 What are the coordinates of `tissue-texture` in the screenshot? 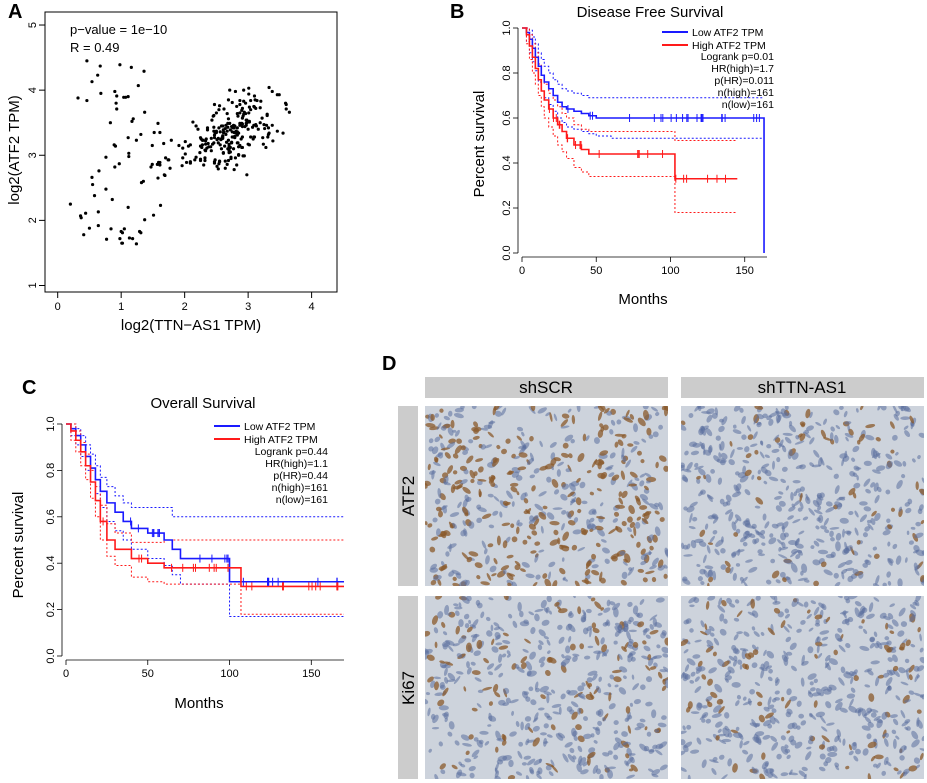 It's located at (802, 496).